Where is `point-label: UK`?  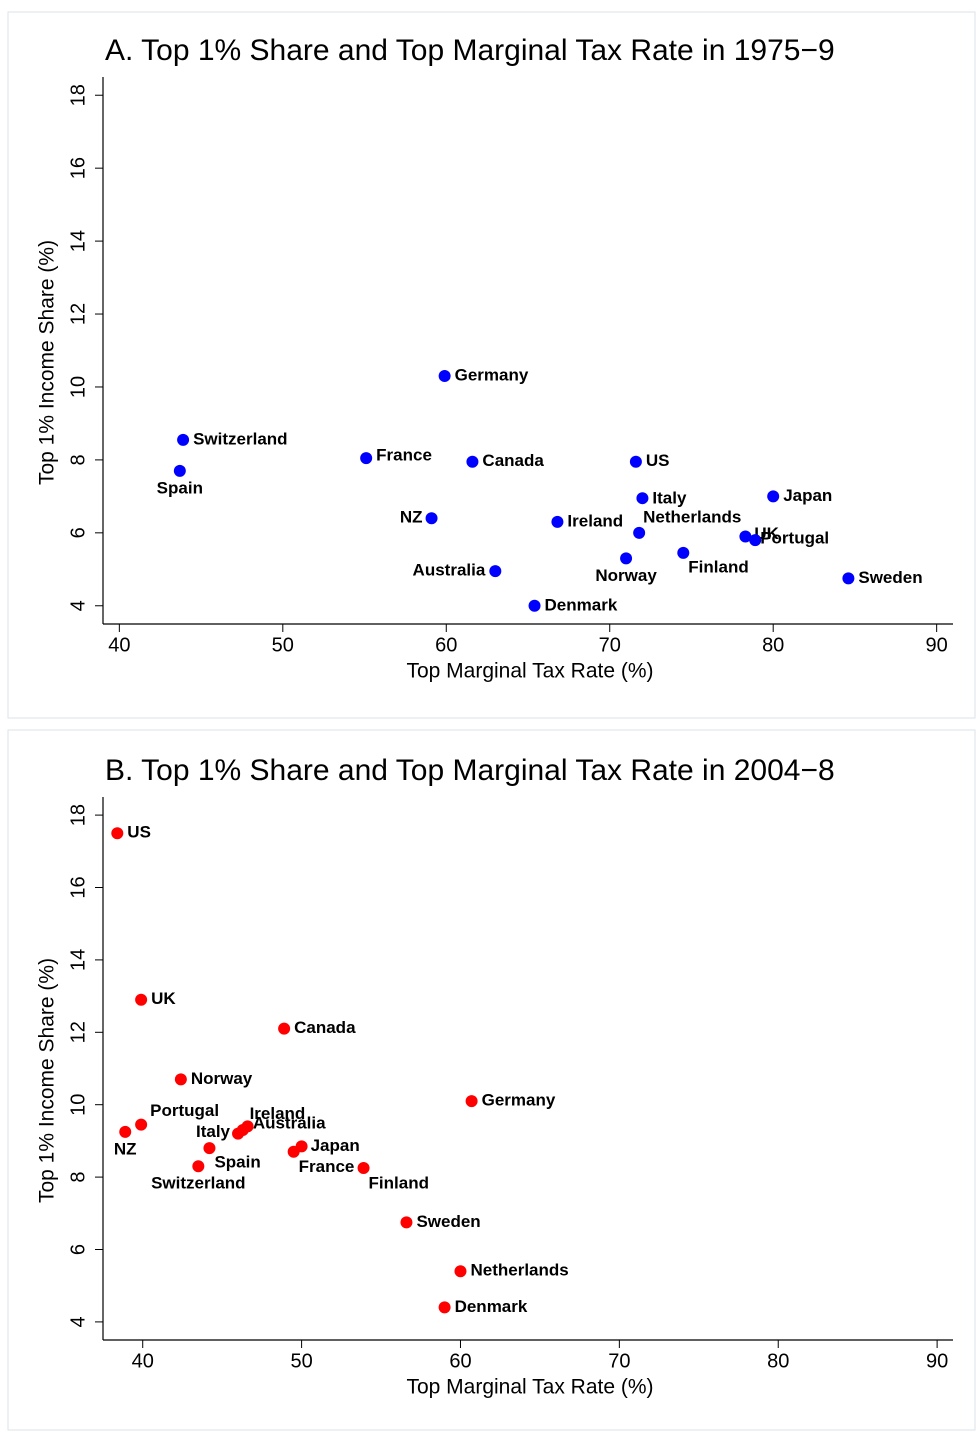
point-label: UK is located at coordinates (163, 998).